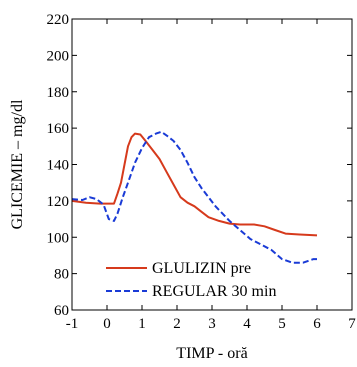 The height and width of the screenshot is (367, 357). What do you see at coordinates (61, 275) in the screenshot?
I see `y-tick-label: 80` at bounding box center [61, 275].